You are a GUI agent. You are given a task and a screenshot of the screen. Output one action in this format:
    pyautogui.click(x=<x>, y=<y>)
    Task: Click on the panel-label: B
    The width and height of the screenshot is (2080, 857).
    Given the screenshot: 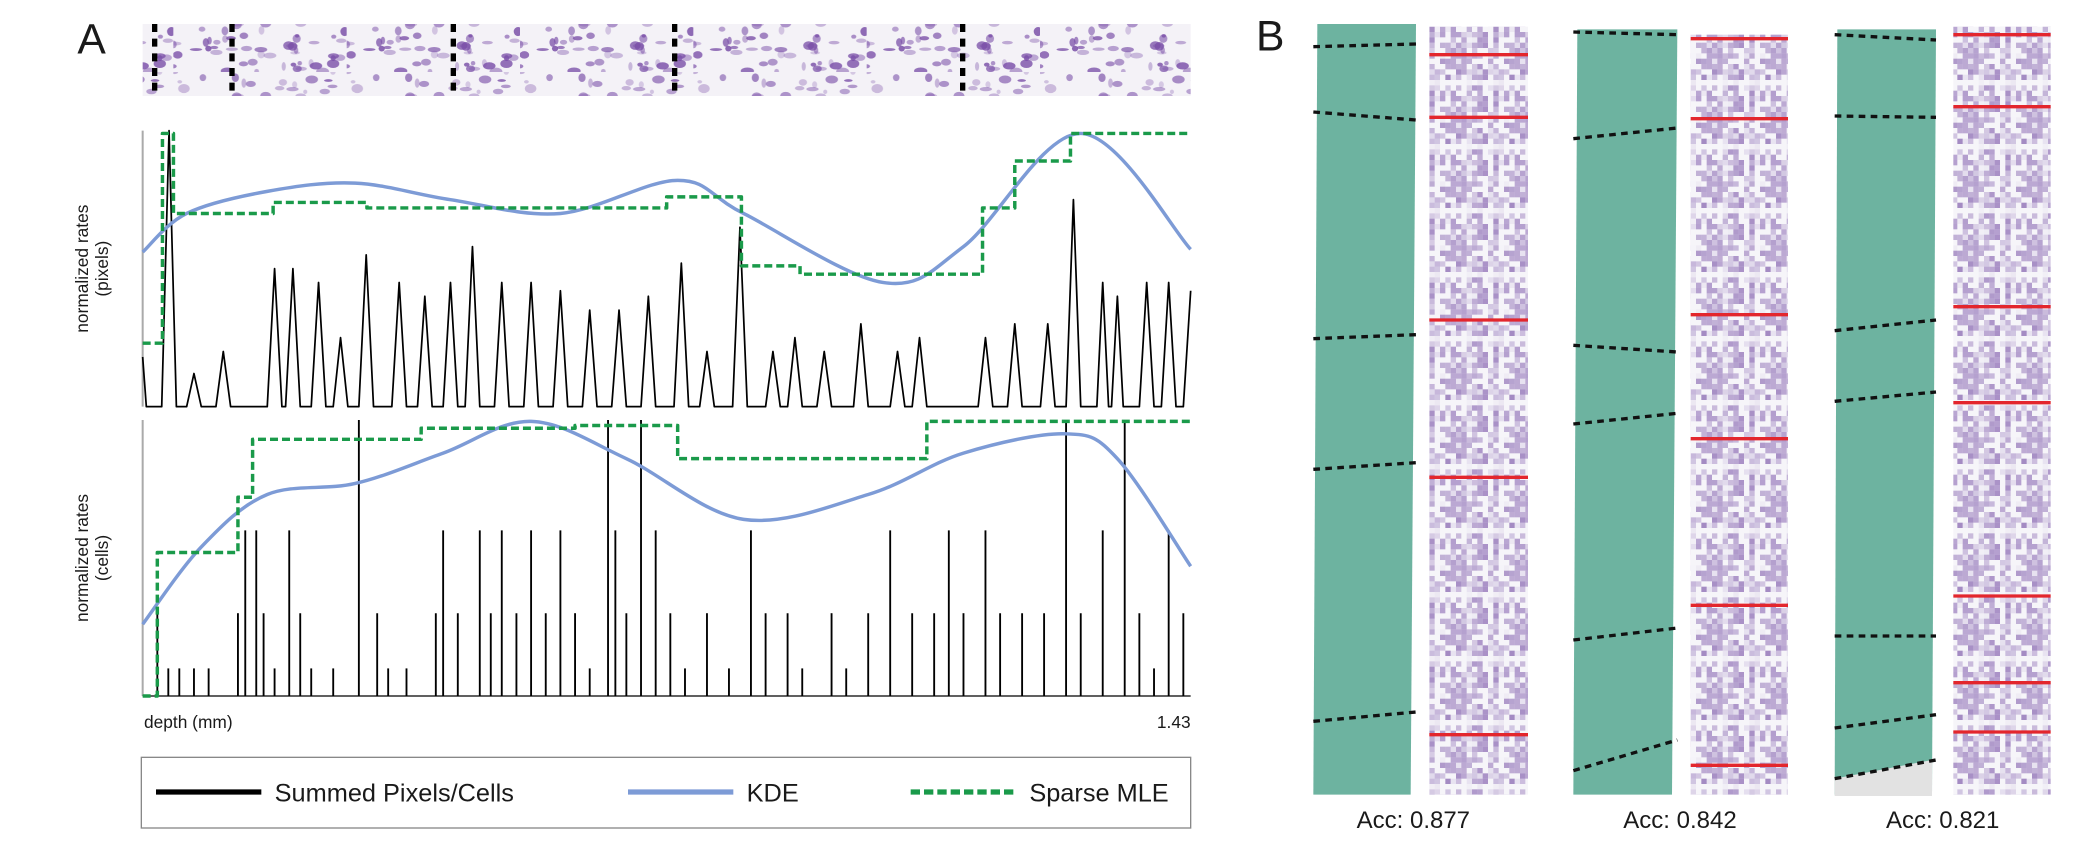 What is the action you would take?
    pyautogui.click(x=1270, y=37)
    